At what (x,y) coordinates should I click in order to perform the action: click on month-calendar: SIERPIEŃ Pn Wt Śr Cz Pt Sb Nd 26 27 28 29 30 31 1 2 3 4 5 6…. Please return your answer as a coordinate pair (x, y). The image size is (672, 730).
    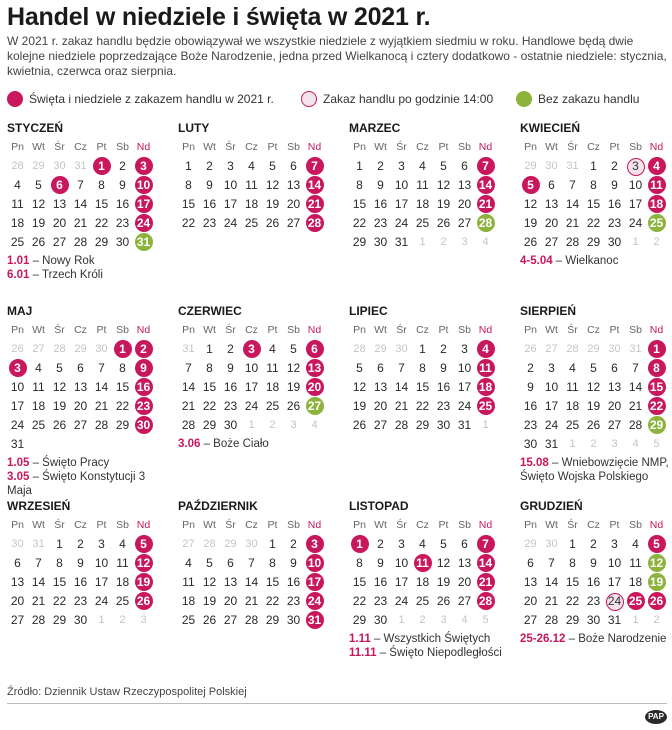
    Looking at the image, I should click on (596, 393).